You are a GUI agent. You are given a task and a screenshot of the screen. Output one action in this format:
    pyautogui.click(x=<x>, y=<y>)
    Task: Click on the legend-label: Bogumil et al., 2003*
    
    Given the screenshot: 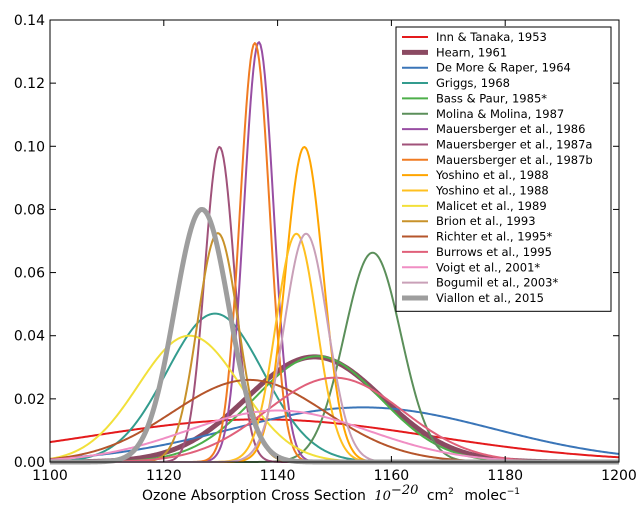 What is the action you would take?
    pyautogui.click(x=497, y=283)
    